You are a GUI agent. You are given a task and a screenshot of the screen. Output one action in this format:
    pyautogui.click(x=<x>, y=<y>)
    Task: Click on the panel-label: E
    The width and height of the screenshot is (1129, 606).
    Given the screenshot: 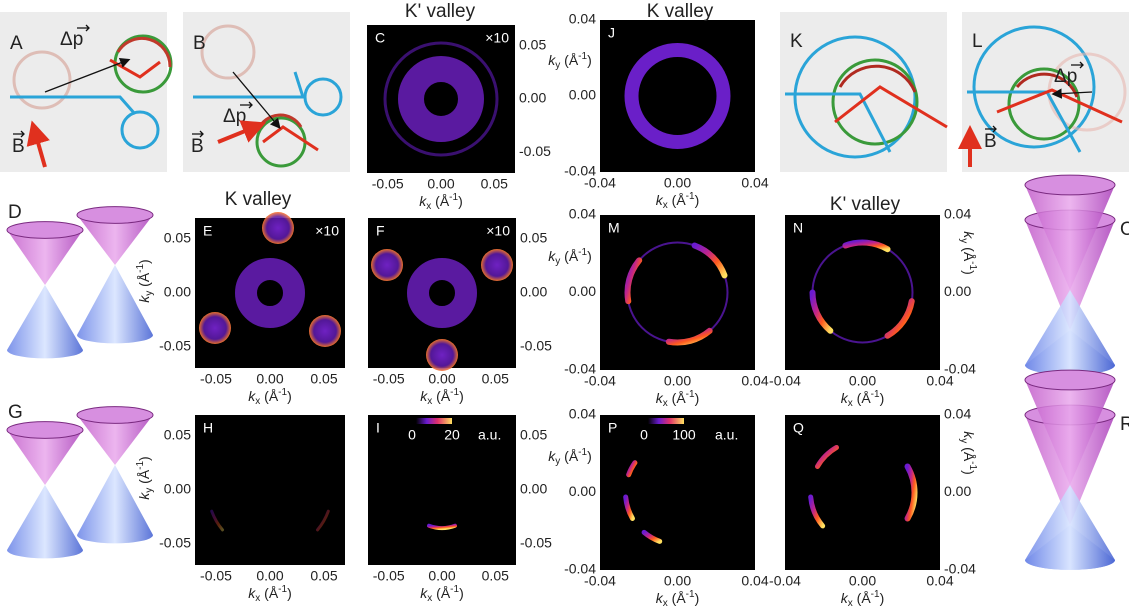 What is the action you would take?
    pyautogui.click(x=207, y=231)
    